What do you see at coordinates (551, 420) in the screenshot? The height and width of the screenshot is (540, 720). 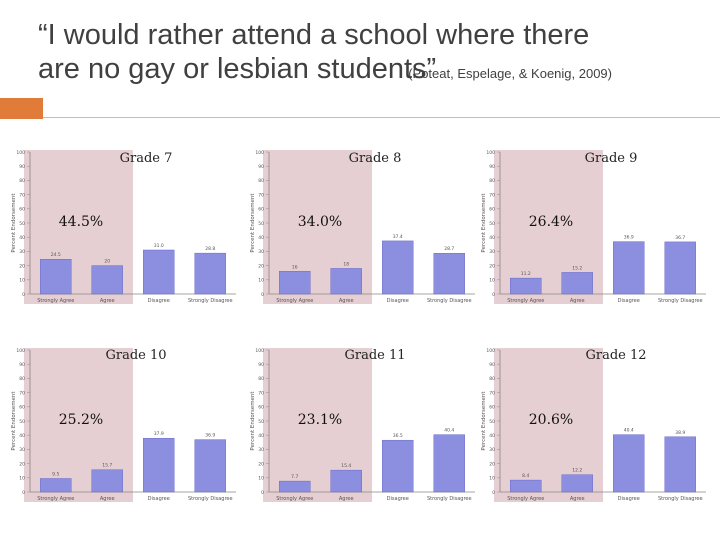 I see `agree-total-annotation: 20.6%` at bounding box center [551, 420].